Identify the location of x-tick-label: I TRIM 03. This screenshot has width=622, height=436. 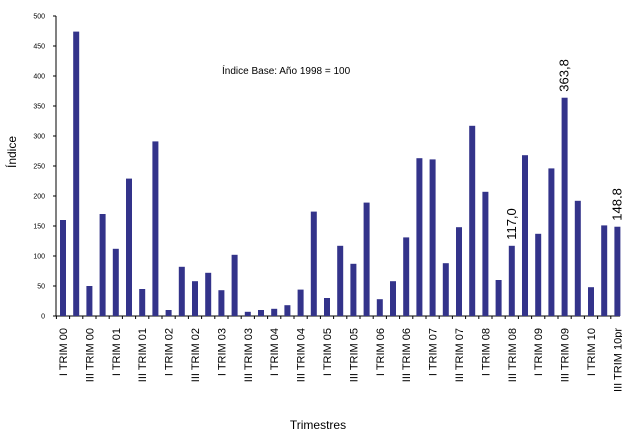
(222, 352).